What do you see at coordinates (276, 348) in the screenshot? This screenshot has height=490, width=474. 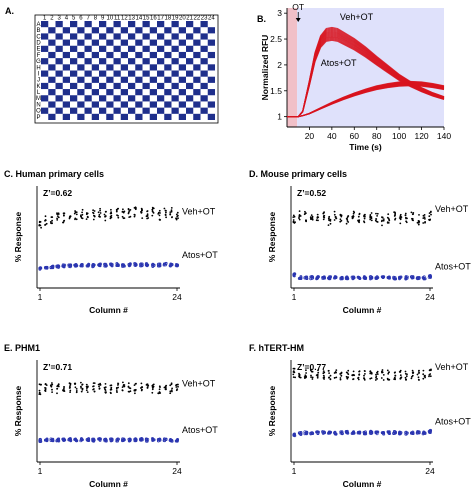 I see `panel-f-label: F. hTERT-HM` at bounding box center [276, 348].